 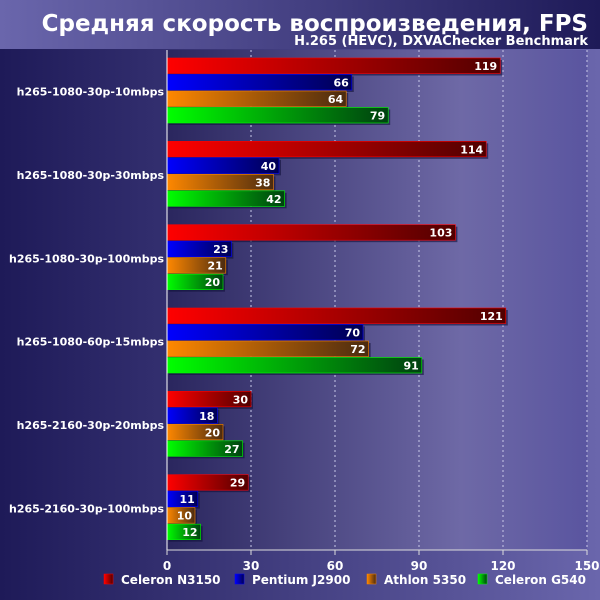 I want to click on category-label: h265-2160-30p-20mbps, so click(x=91, y=425).